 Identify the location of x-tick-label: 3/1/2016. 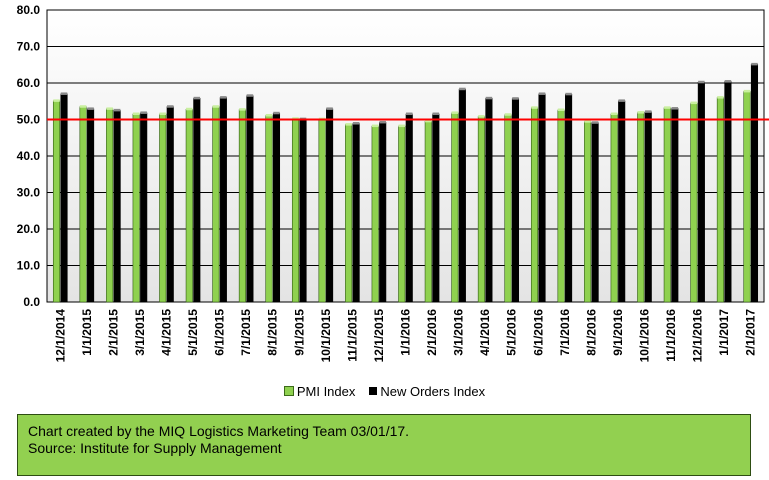
(459, 332).